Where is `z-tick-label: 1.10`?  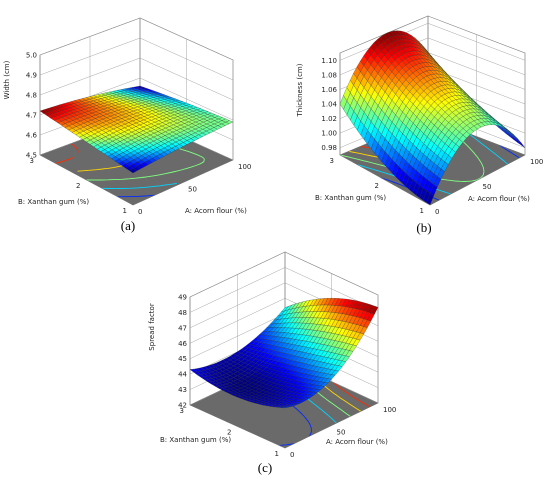 z-tick-label: 1.10 is located at coordinates (329, 61).